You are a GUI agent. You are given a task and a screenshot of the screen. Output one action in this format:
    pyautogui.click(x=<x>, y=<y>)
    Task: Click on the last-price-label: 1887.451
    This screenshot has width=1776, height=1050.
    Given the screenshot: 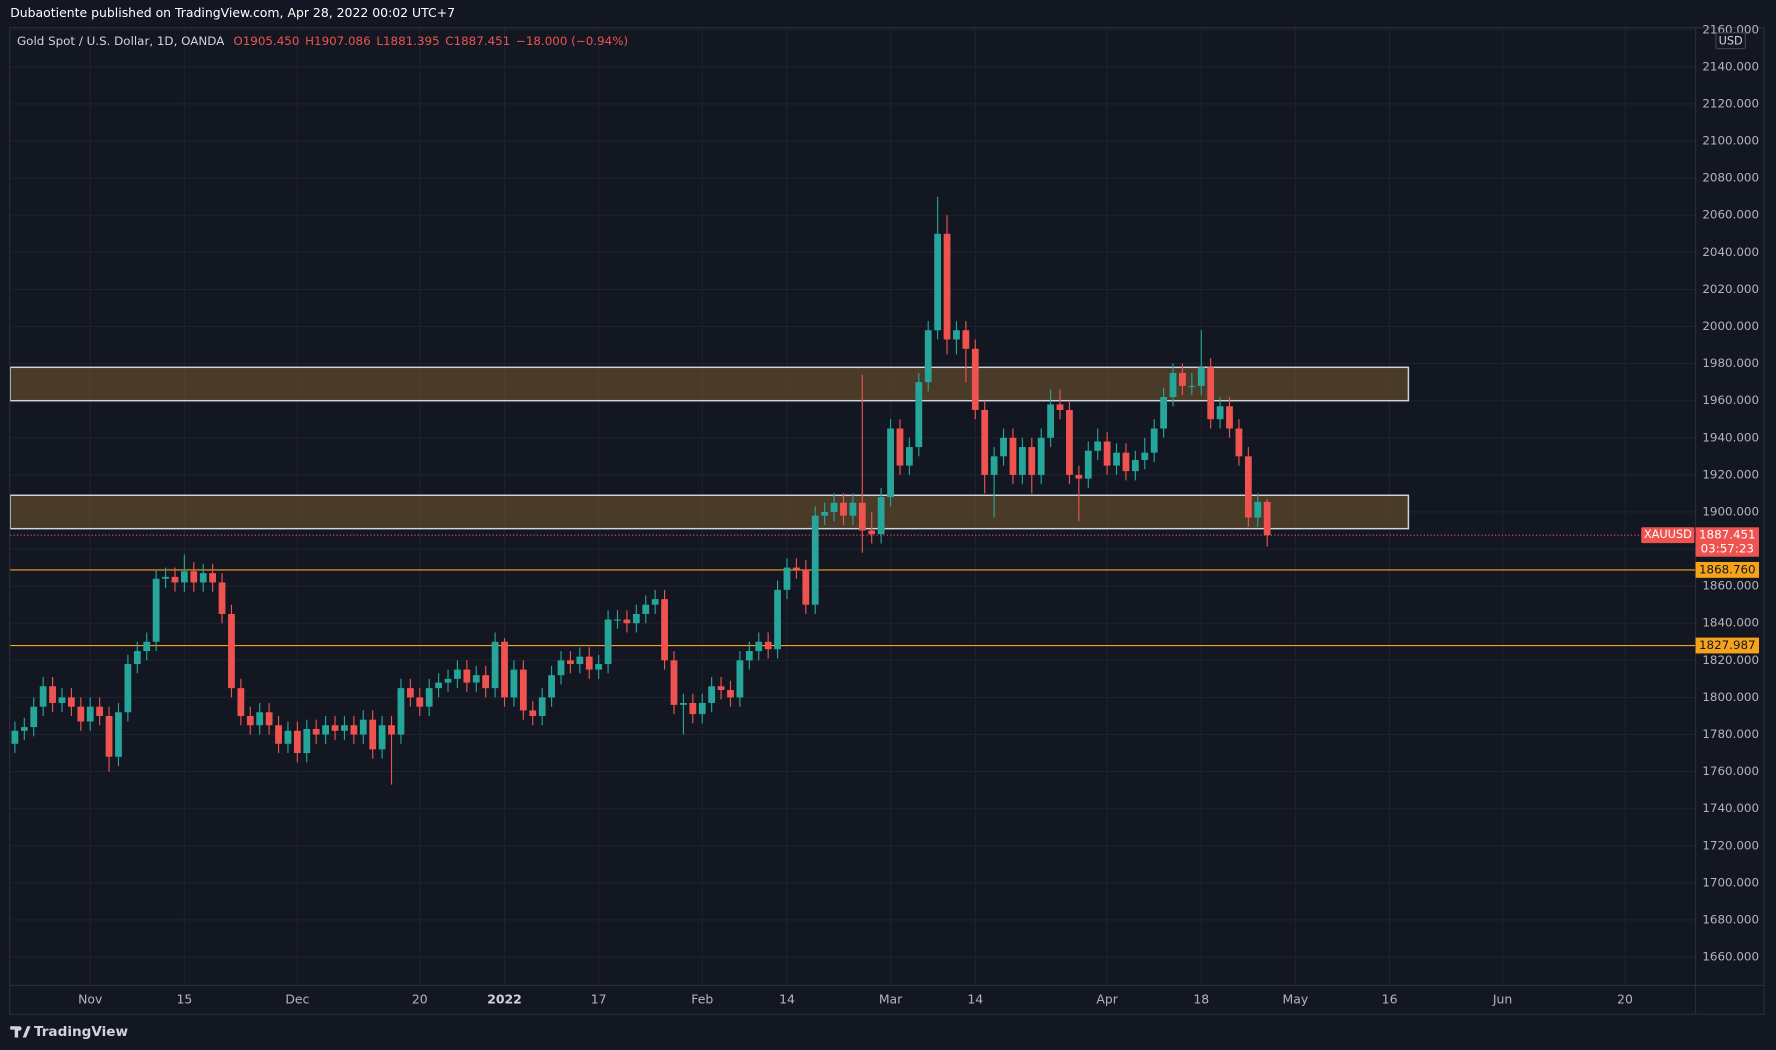 What is the action you would take?
    pyautogui.click(x=1727, y=535)
    